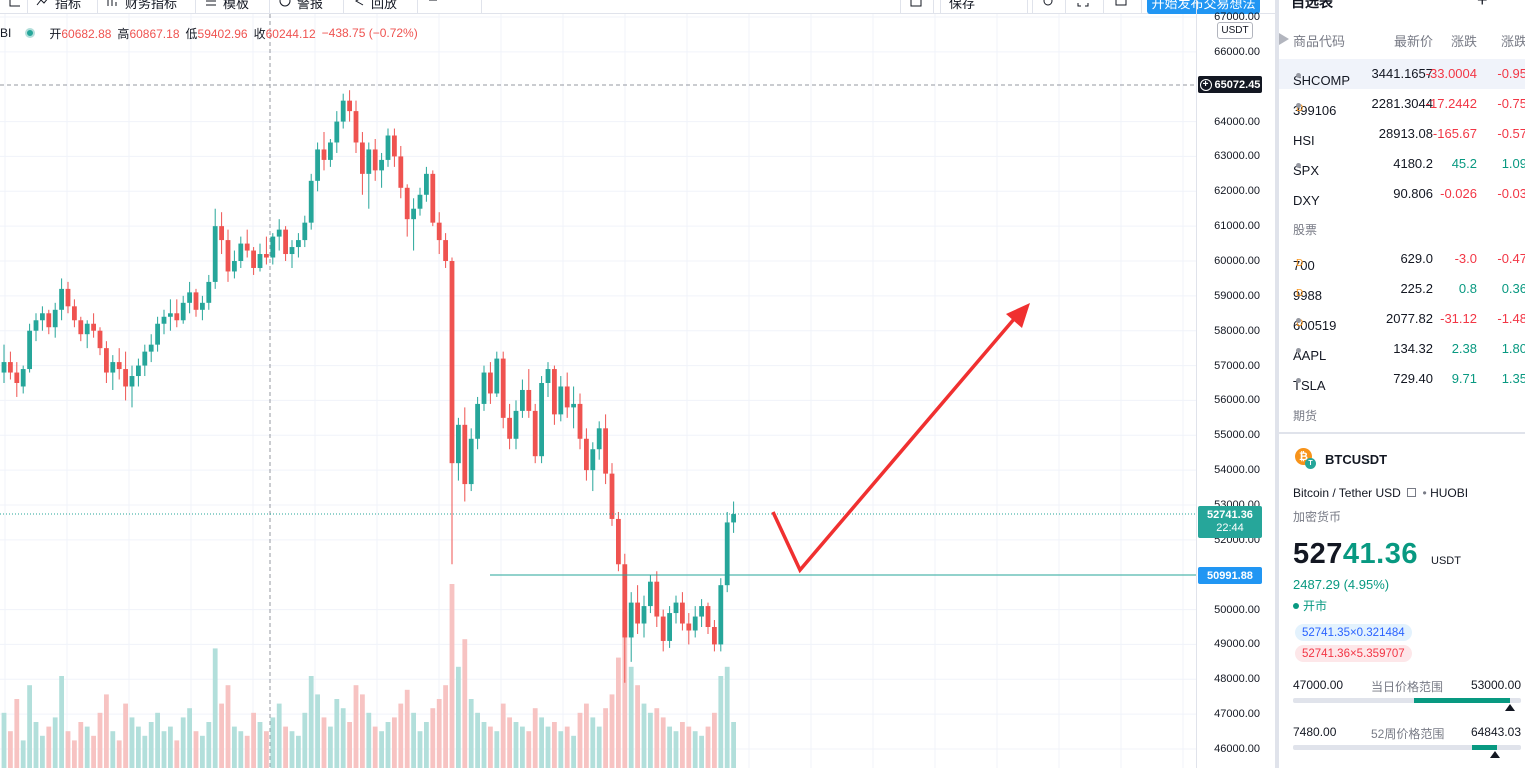 The width and height of the screenshot is (1525, 768). What do you see at coordinates (1305, 416) in the screenshot?
I see `section-futures: 期货` at bounding box center [1305, 416].